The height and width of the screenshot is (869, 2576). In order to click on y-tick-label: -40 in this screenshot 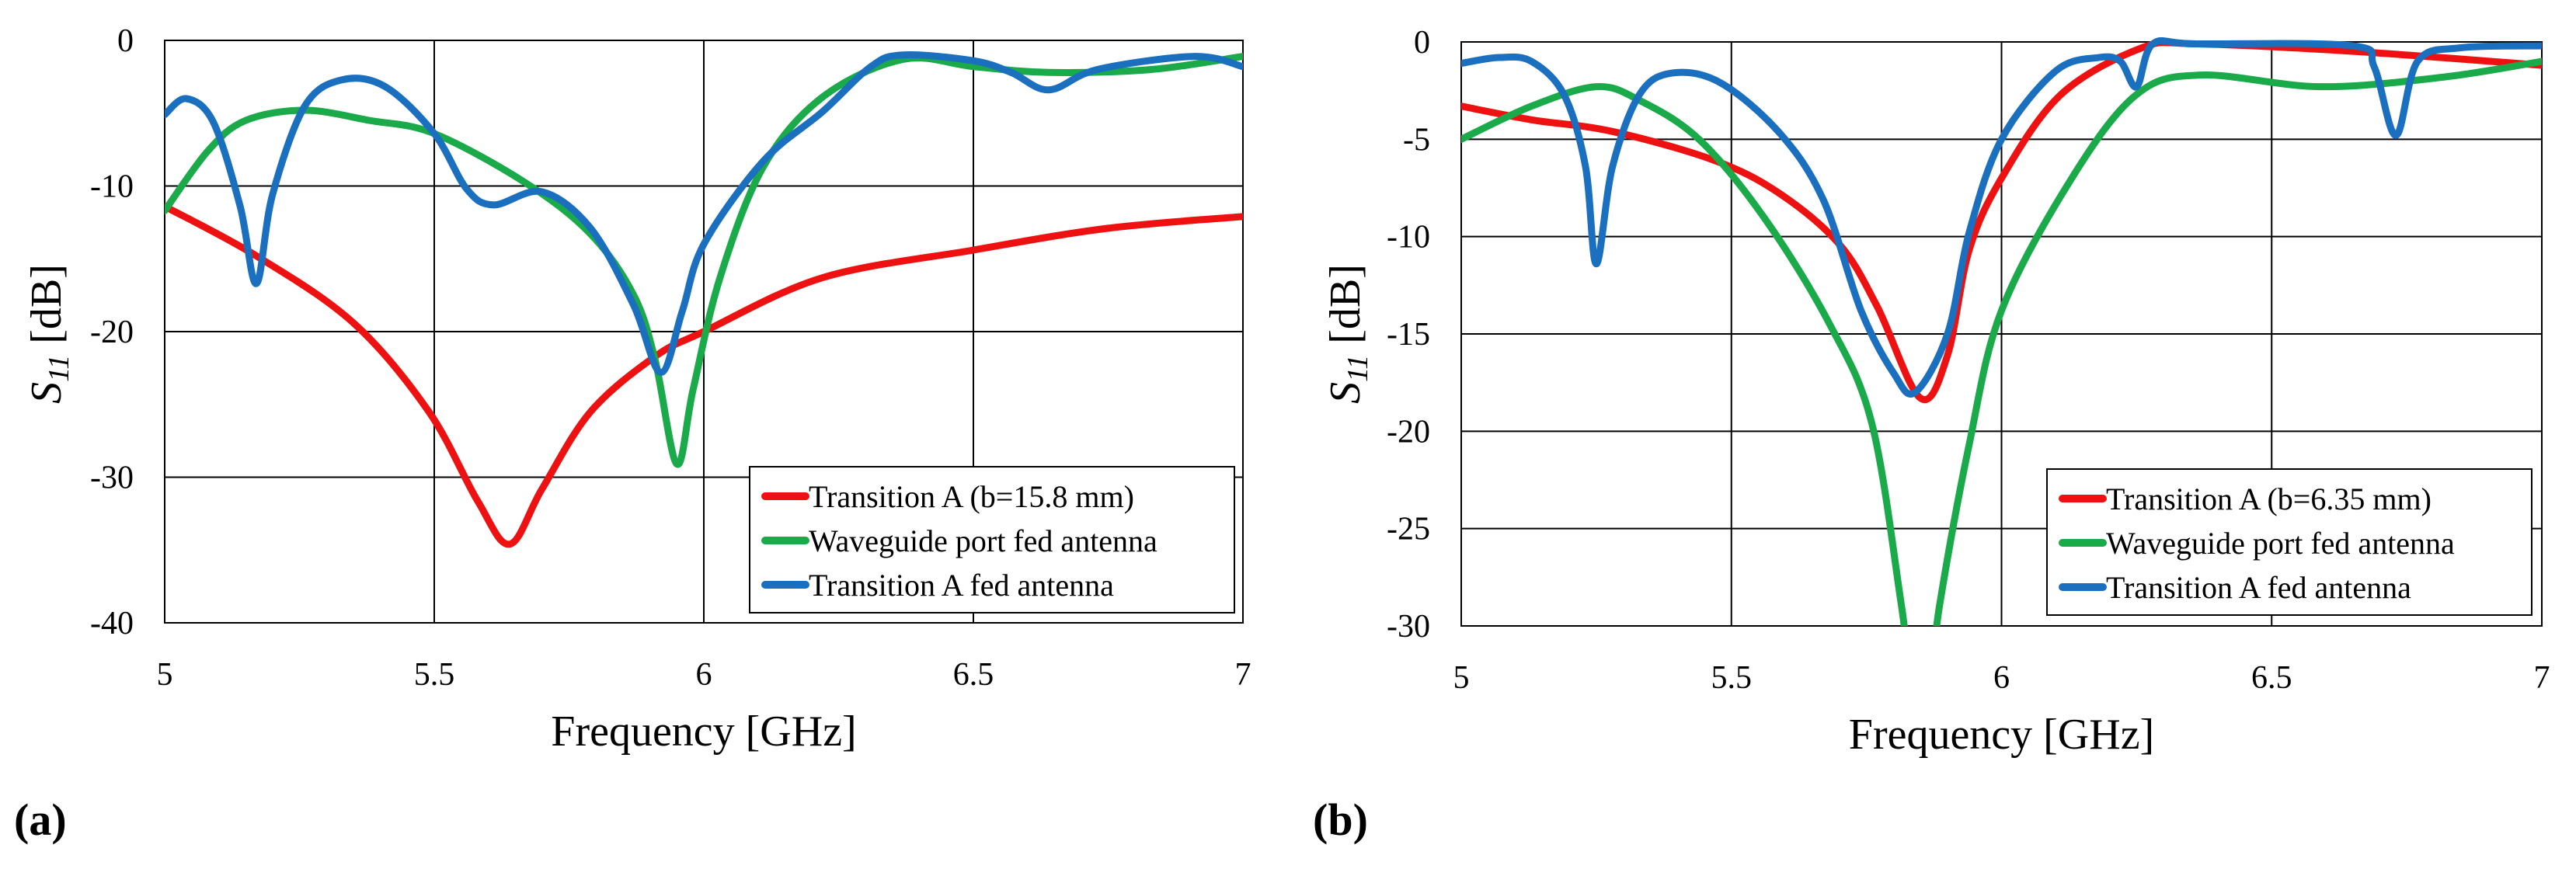, I will do `click(112, 623)`.